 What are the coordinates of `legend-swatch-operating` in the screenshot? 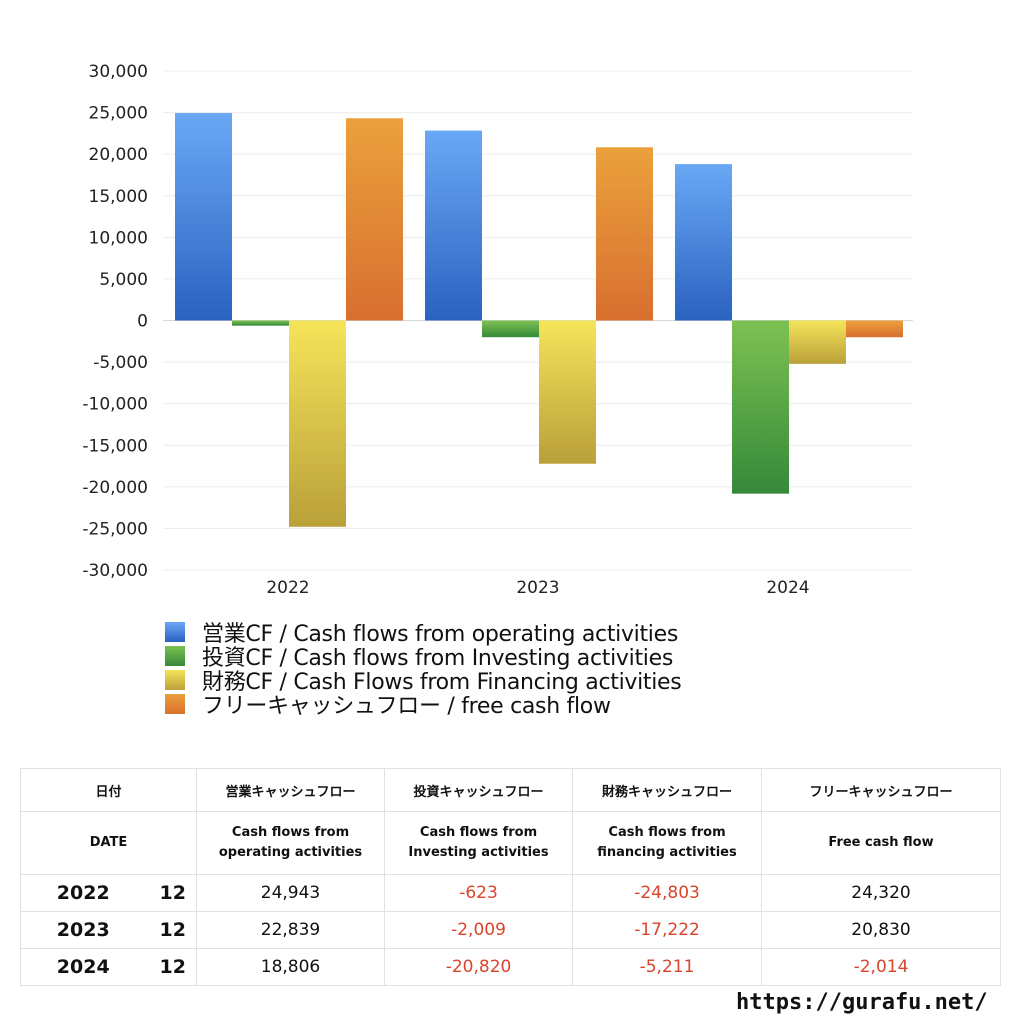 It's located at (175, 632).